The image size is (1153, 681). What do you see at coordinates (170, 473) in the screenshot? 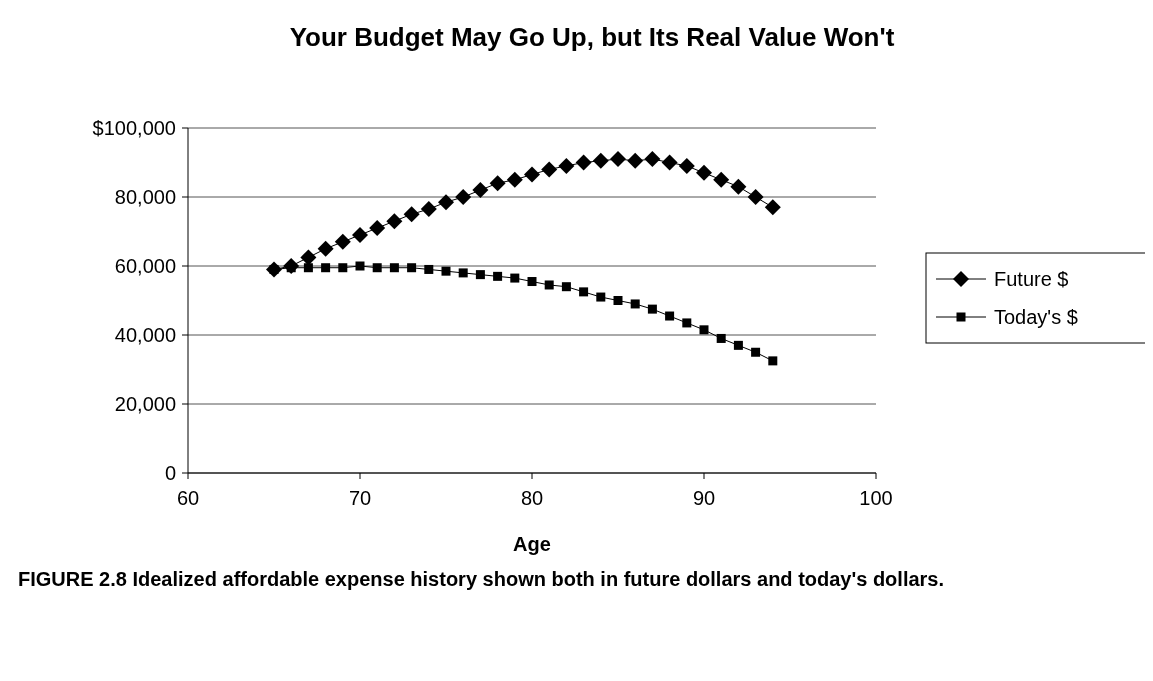
I see `y-tick-label: 0` at bounding box center [170, 473].